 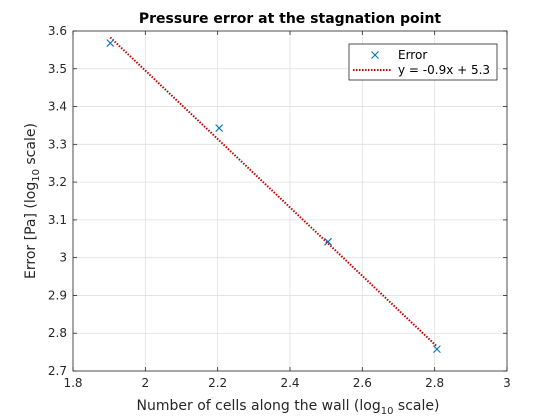 I want to click on legend-x-marker-stroke-b, so click(x=375, y=55).